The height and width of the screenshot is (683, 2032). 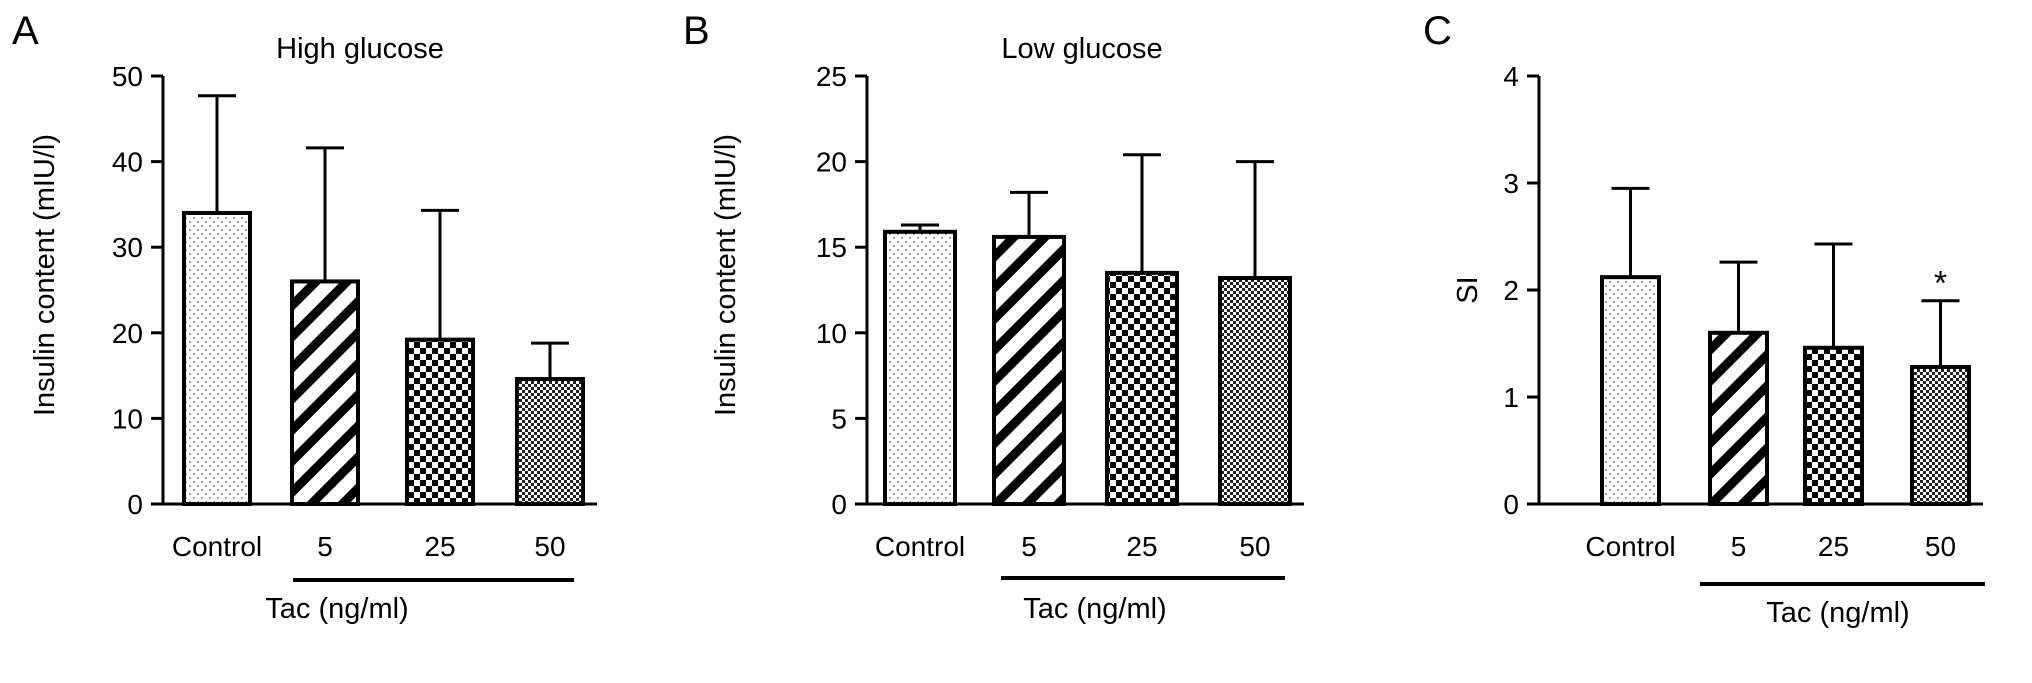 I want to click on chart-title: Low glucose, so click(x=1081, y=49).